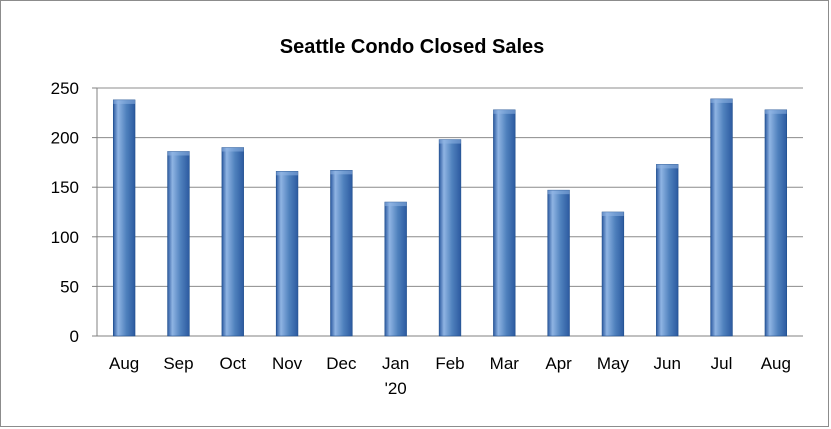 This screenshot has height=429, width=831. Describe the element at coordinates (65, 212) in the screenshot. I see `y-tick-labels: 0 50 100 150 200 250` at that location.